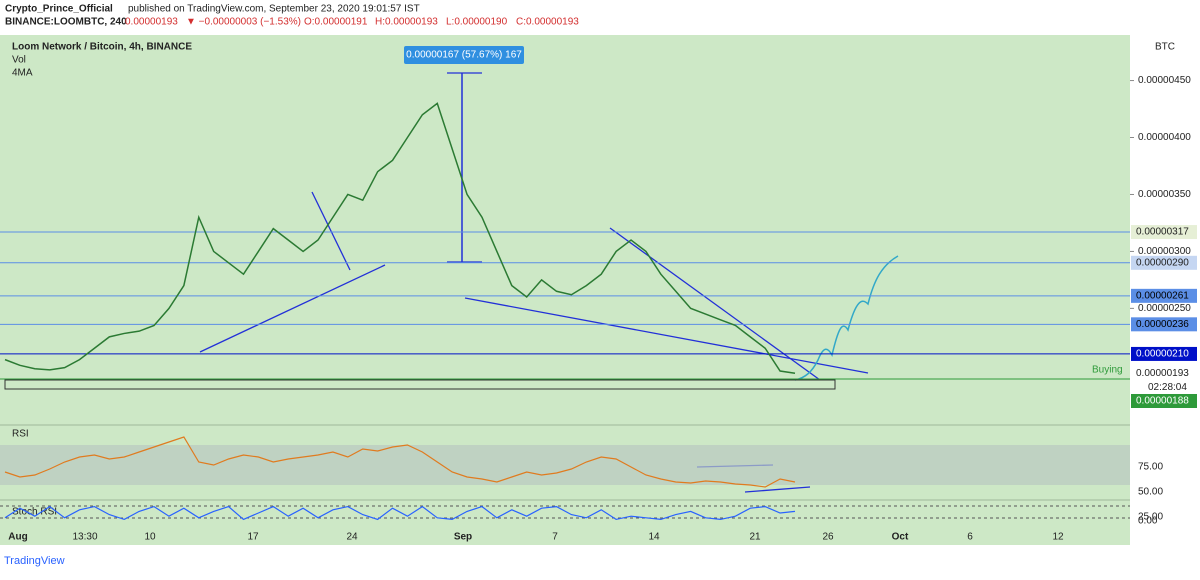  Describe the element at coordinates (406, 22) in the screenshot. I see `high: H:0.00000193` at that location.